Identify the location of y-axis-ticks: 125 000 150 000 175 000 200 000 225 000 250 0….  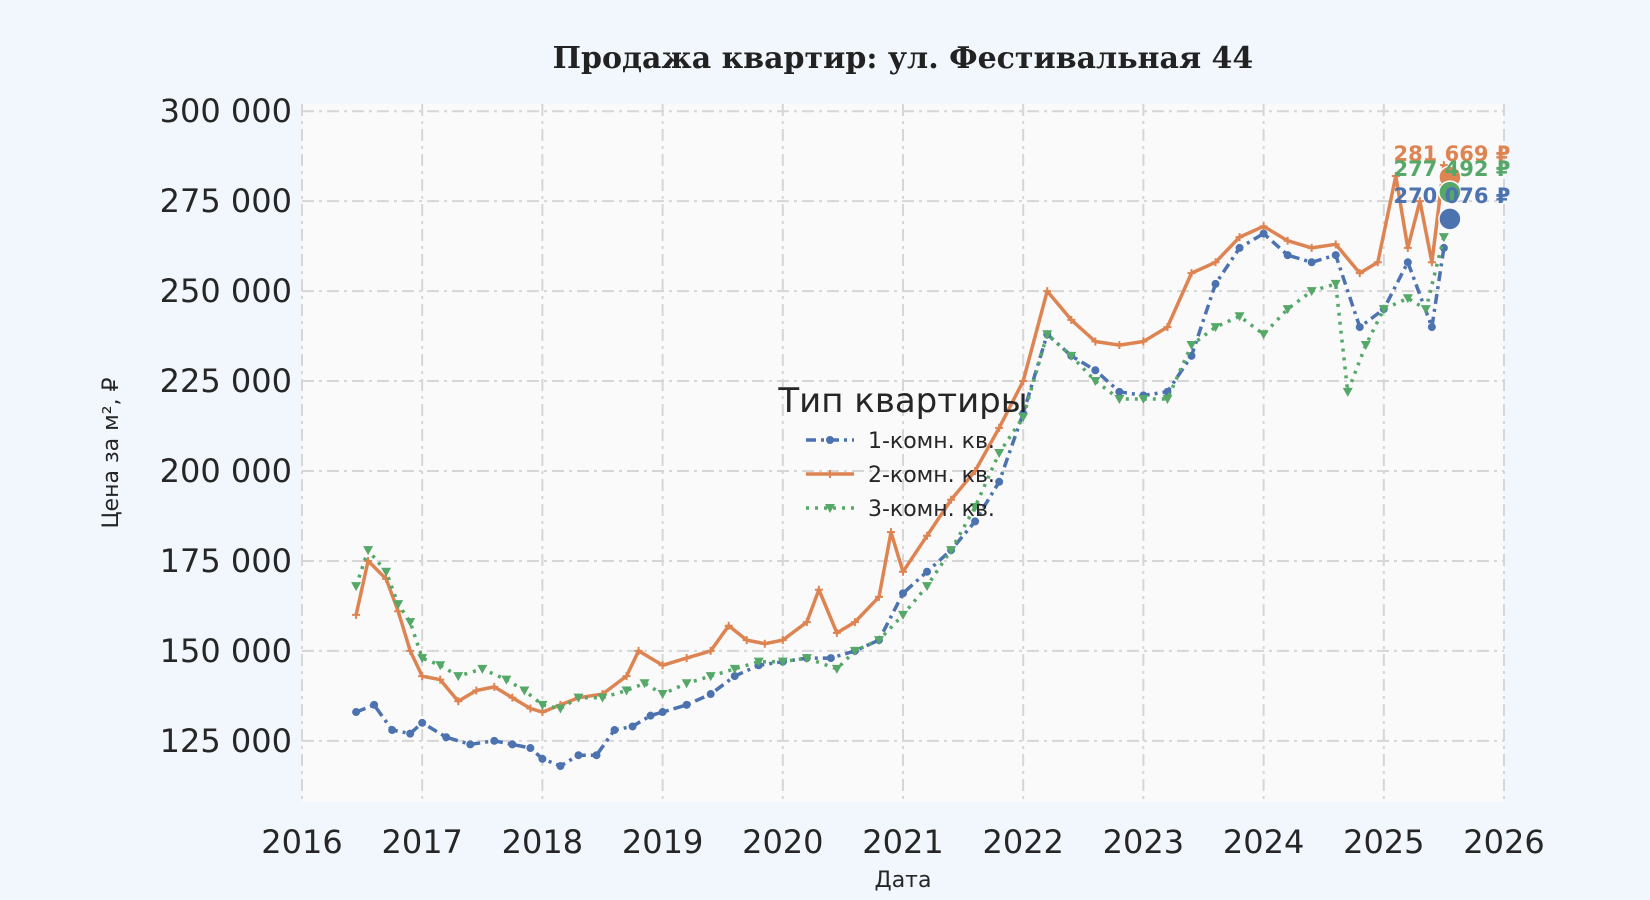
(226, 426).